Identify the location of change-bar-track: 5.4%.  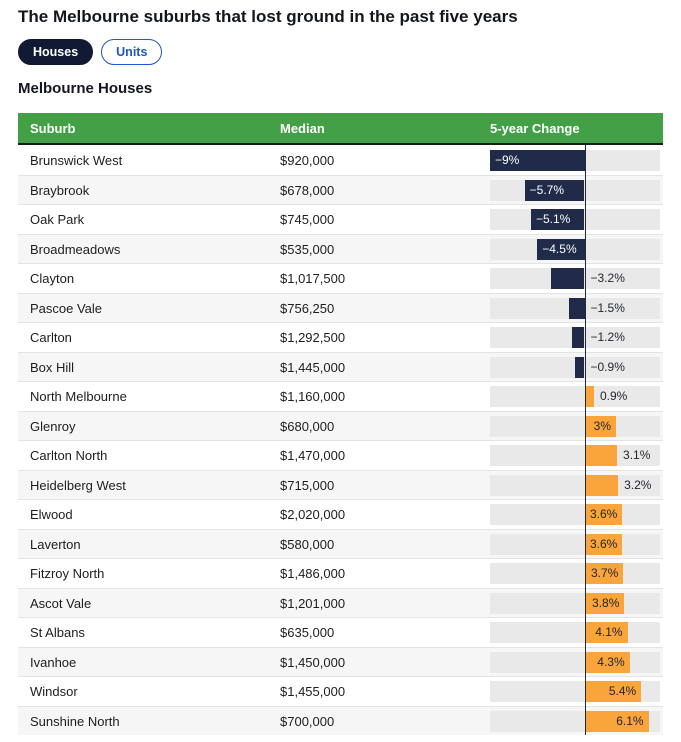
(575, 692).